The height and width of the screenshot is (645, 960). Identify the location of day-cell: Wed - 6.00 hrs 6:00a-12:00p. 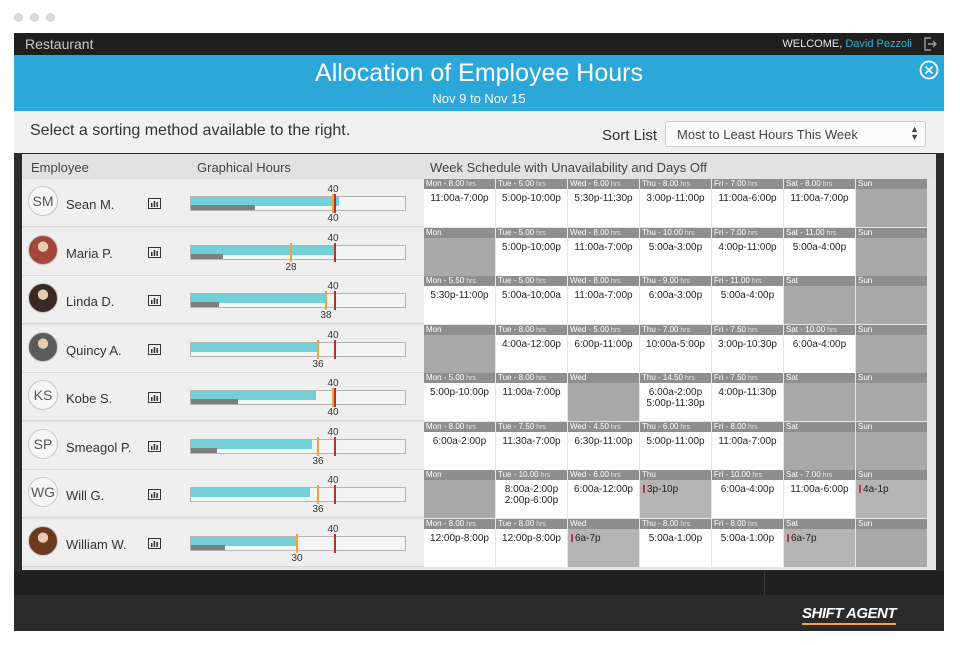
(603, 494).